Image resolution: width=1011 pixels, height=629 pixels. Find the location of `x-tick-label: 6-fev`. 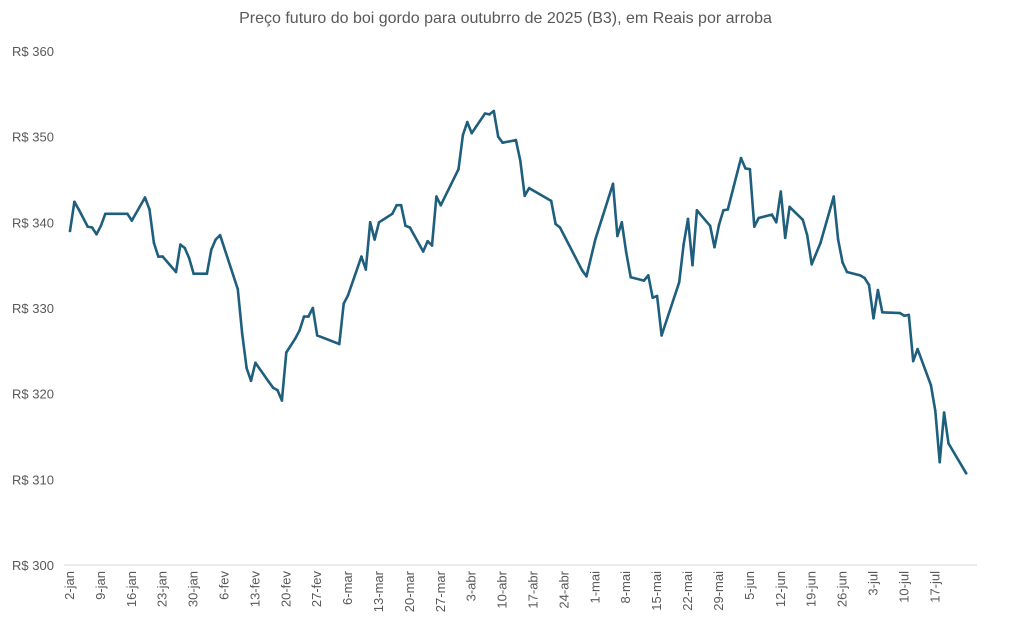

x-tick-label: 6-fev is located at coordinates (224, 585).